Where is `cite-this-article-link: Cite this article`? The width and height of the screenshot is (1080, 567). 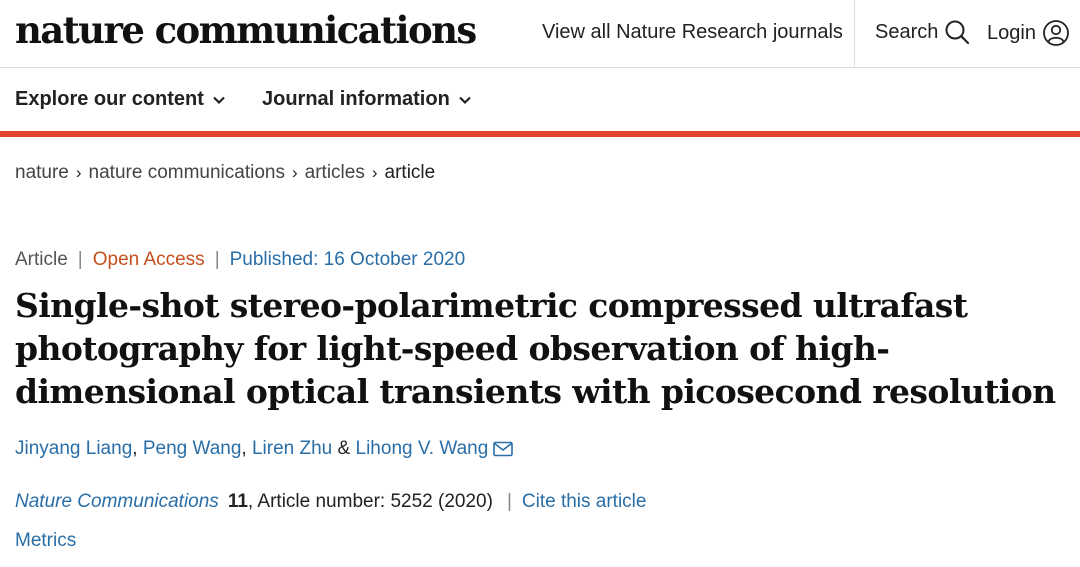 cite-this-article-link: Cite this article is located at coordinates (584, 501).